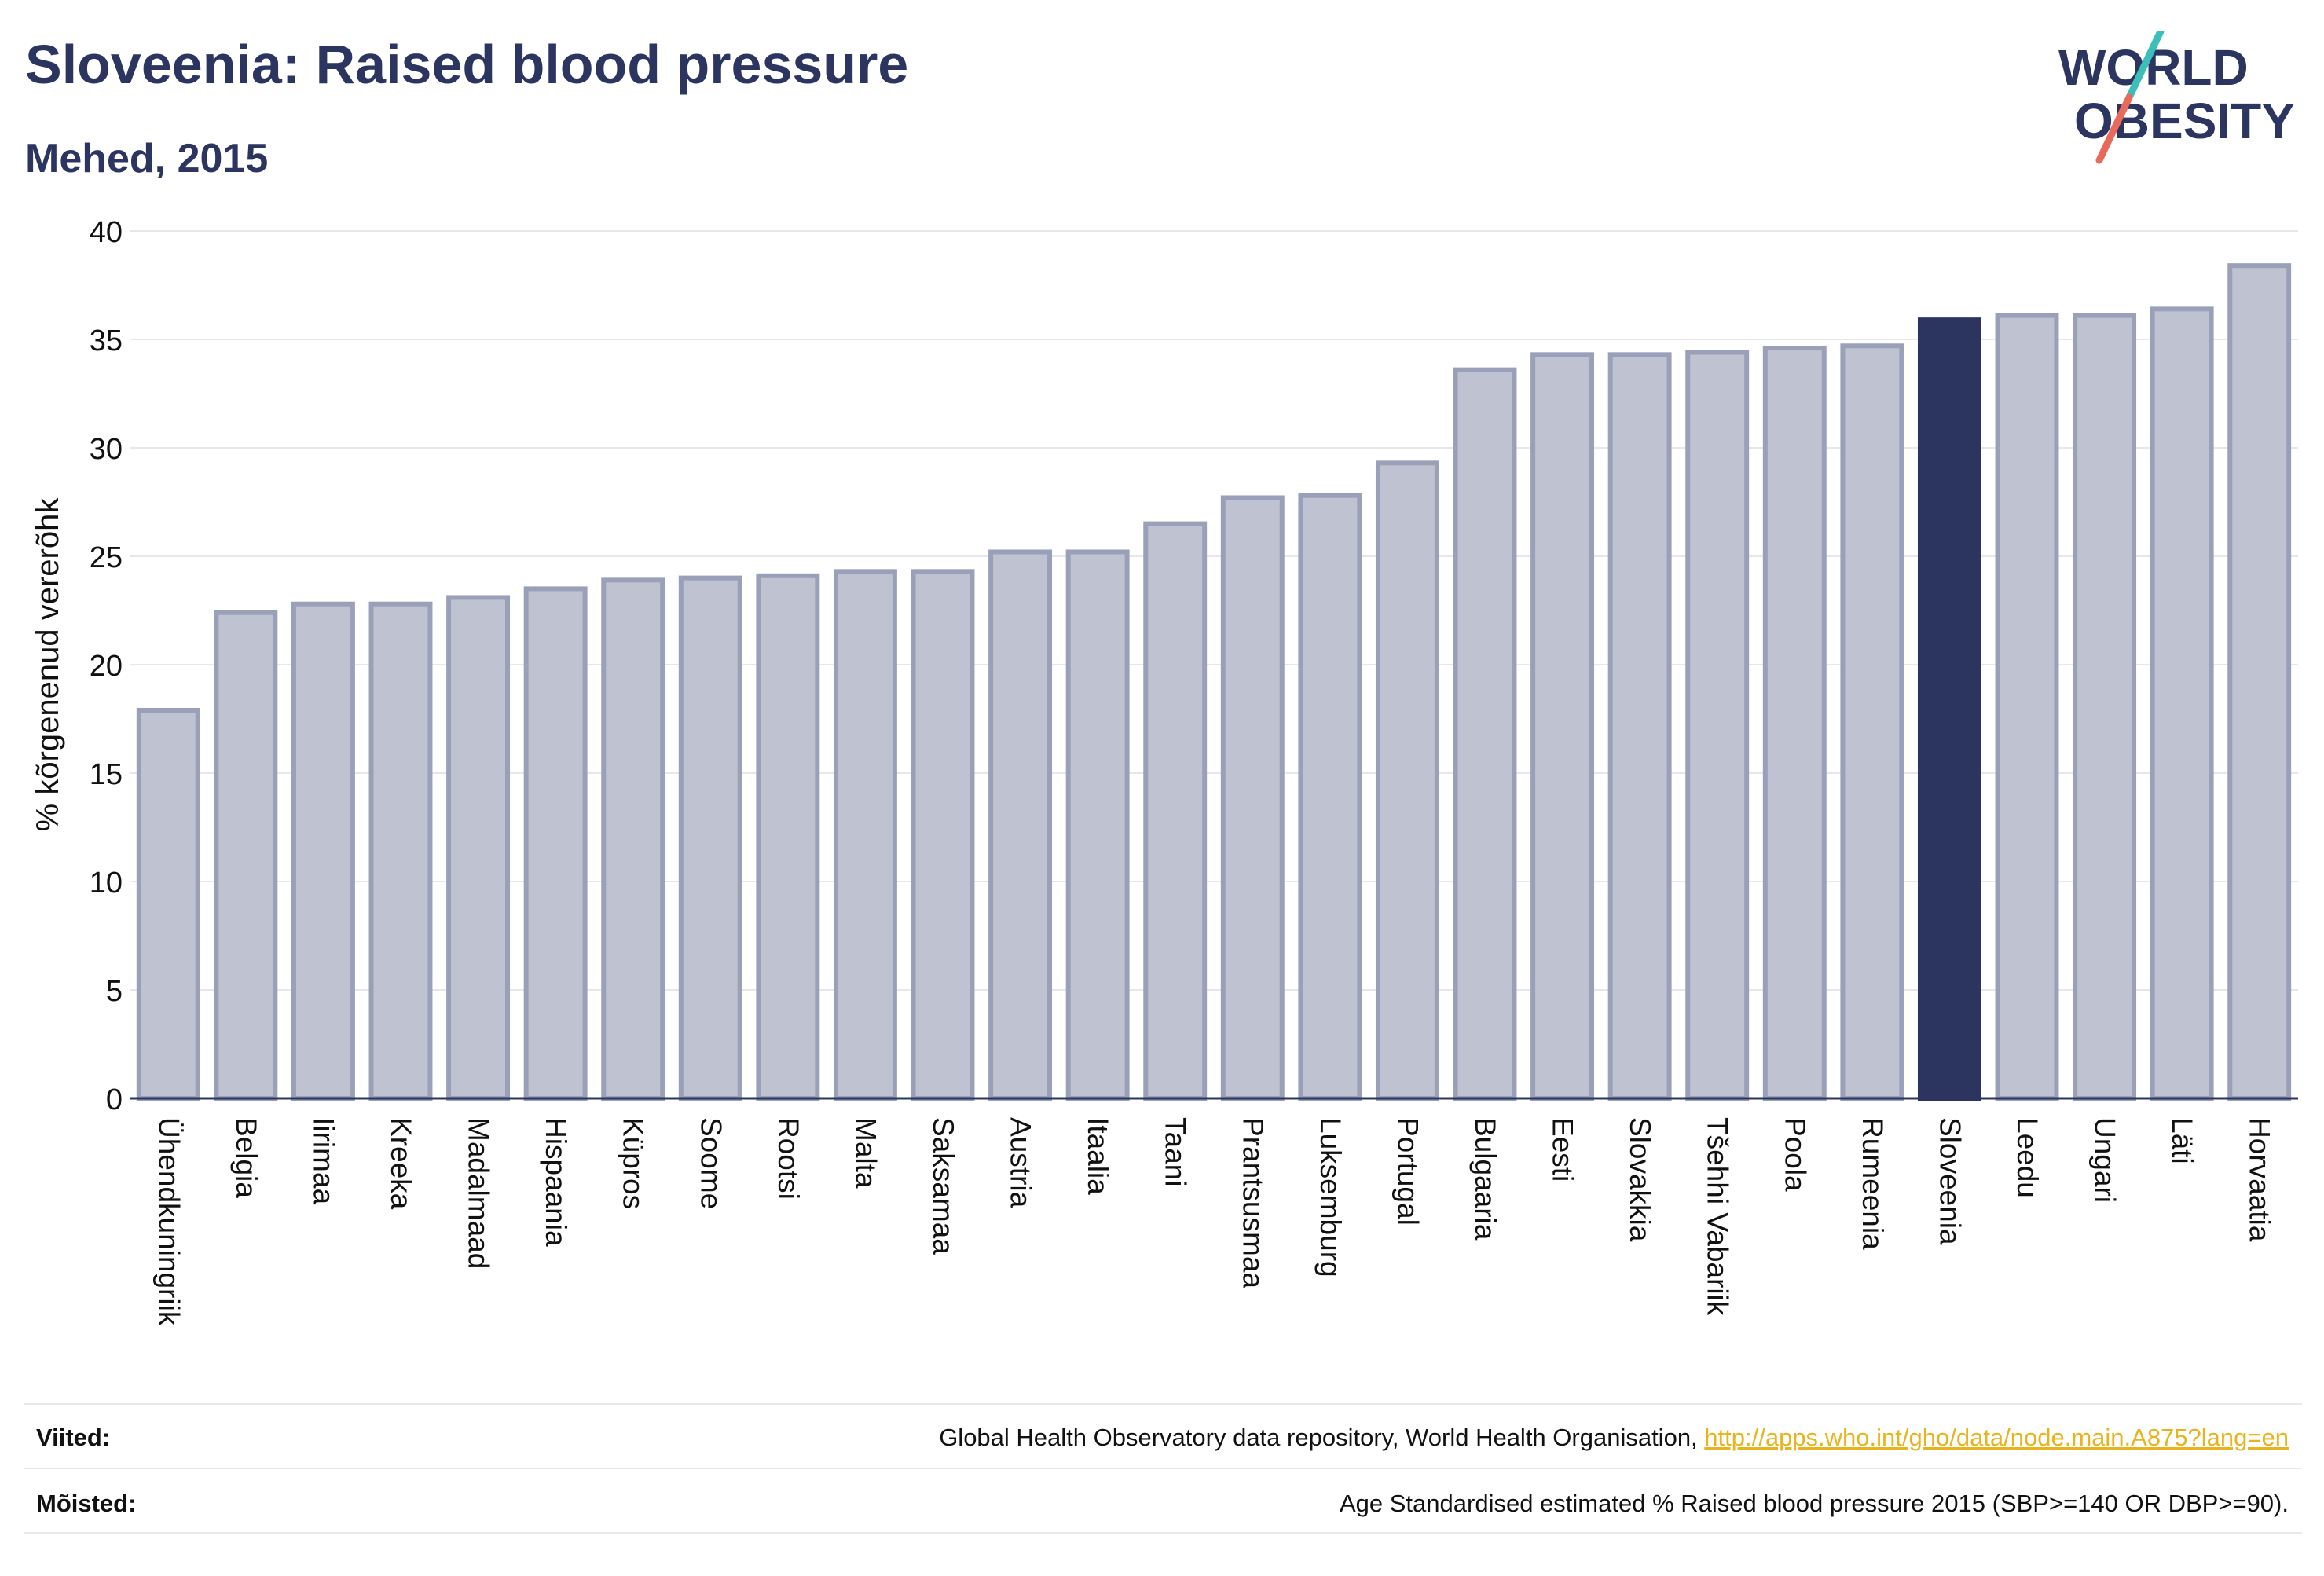 The width and height of the screenshot is (2324, 1576). What do you see at coordinates (1485, 734) in the screenshot?
I see `bar-bulgaaria` at bounding box center [1485, 734].